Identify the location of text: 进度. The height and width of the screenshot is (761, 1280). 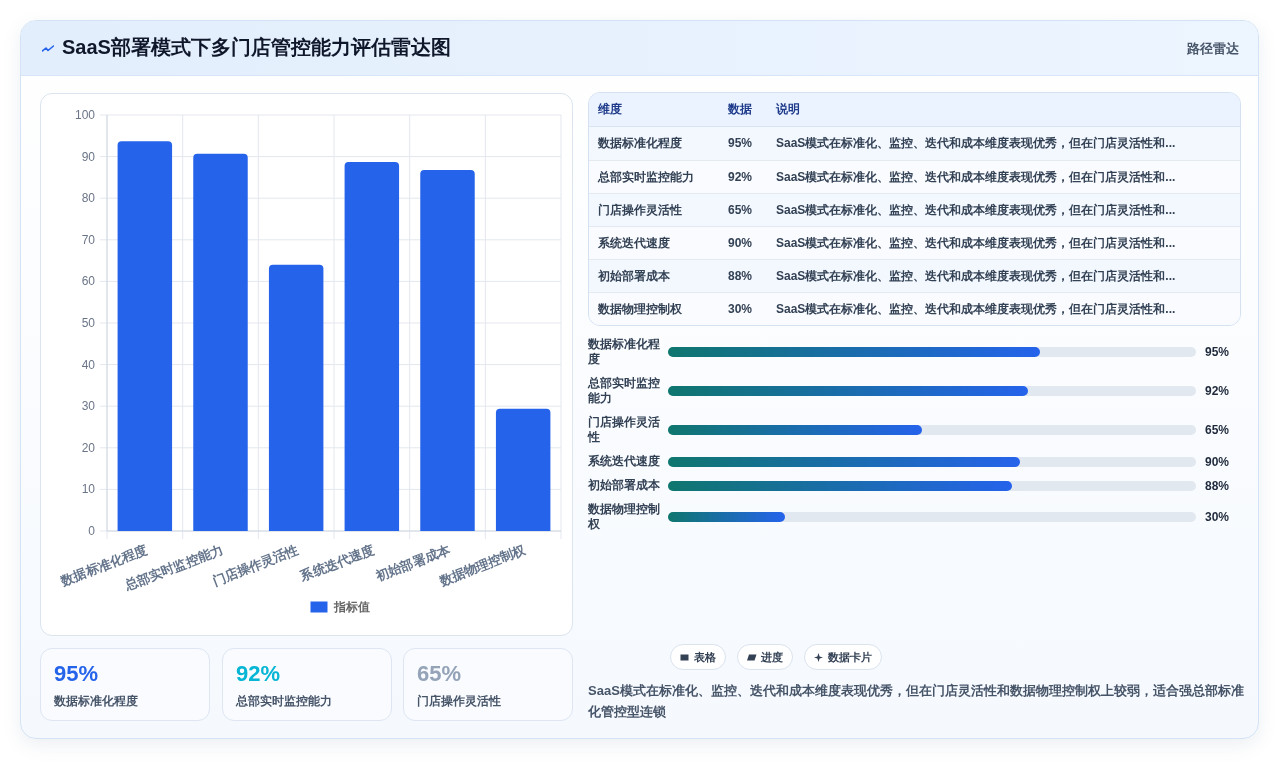
(772, 657).